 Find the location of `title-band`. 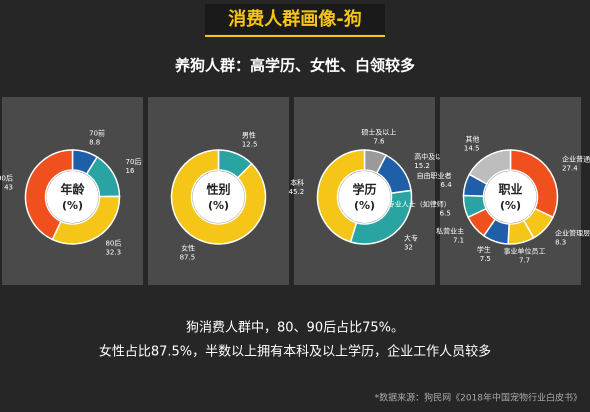

title-band is located at coordinates (295, 19).